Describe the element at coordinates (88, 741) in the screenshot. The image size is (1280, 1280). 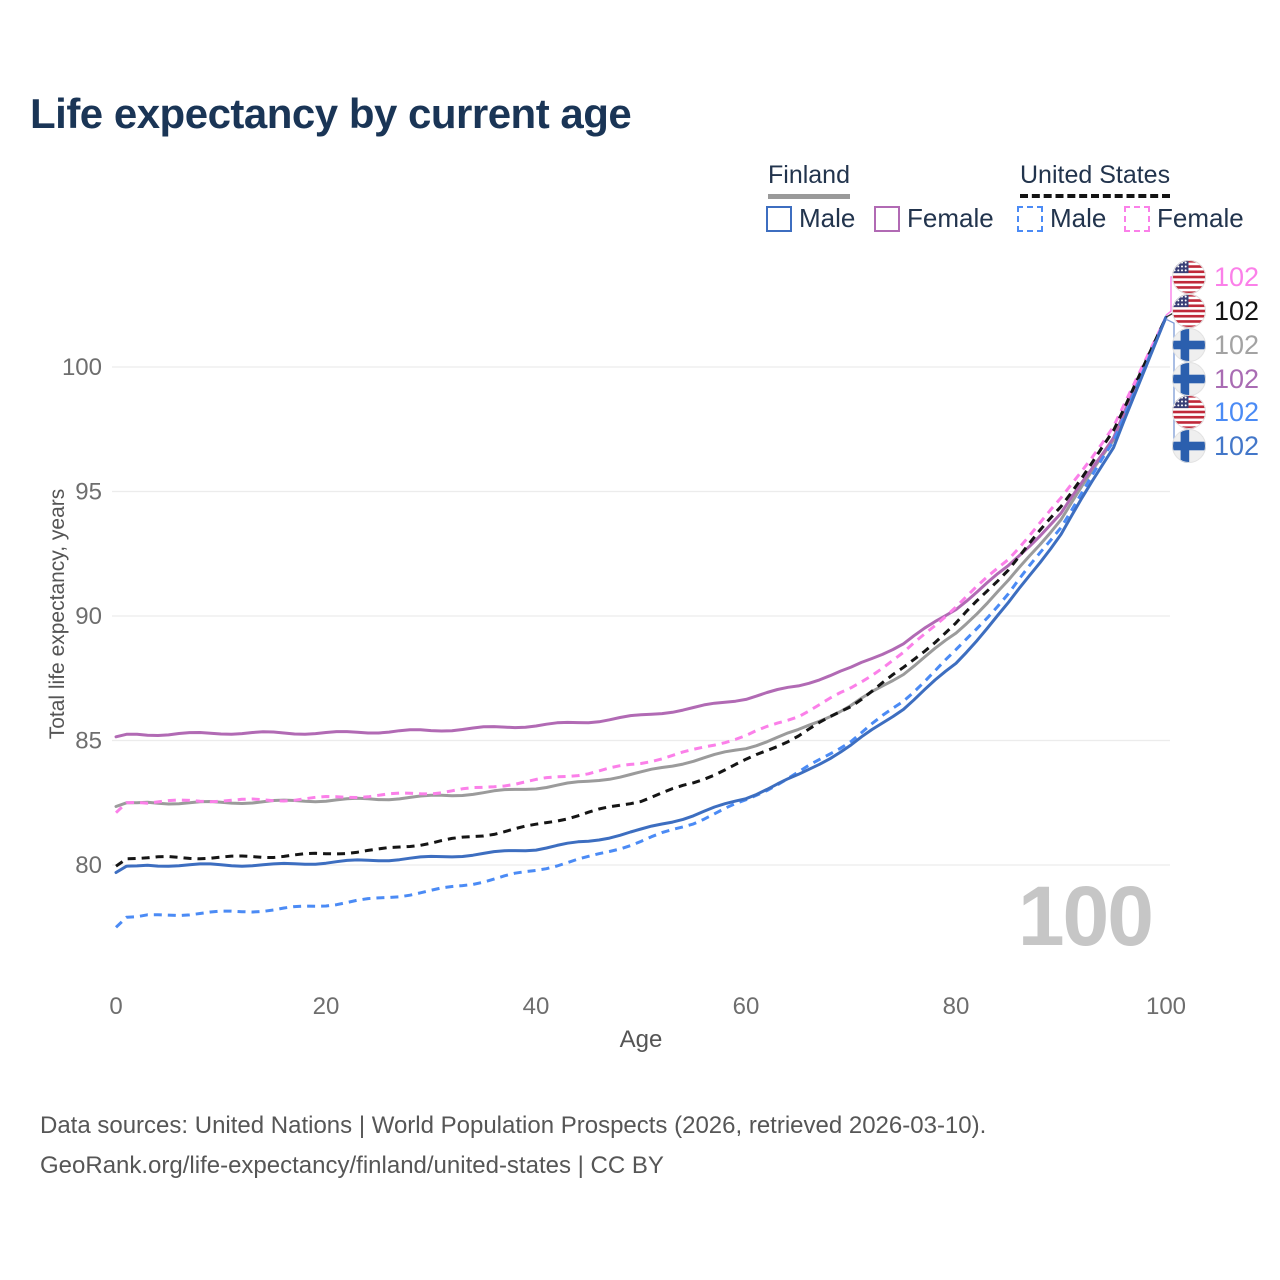
I see `y-tick-85: 85` at that location.